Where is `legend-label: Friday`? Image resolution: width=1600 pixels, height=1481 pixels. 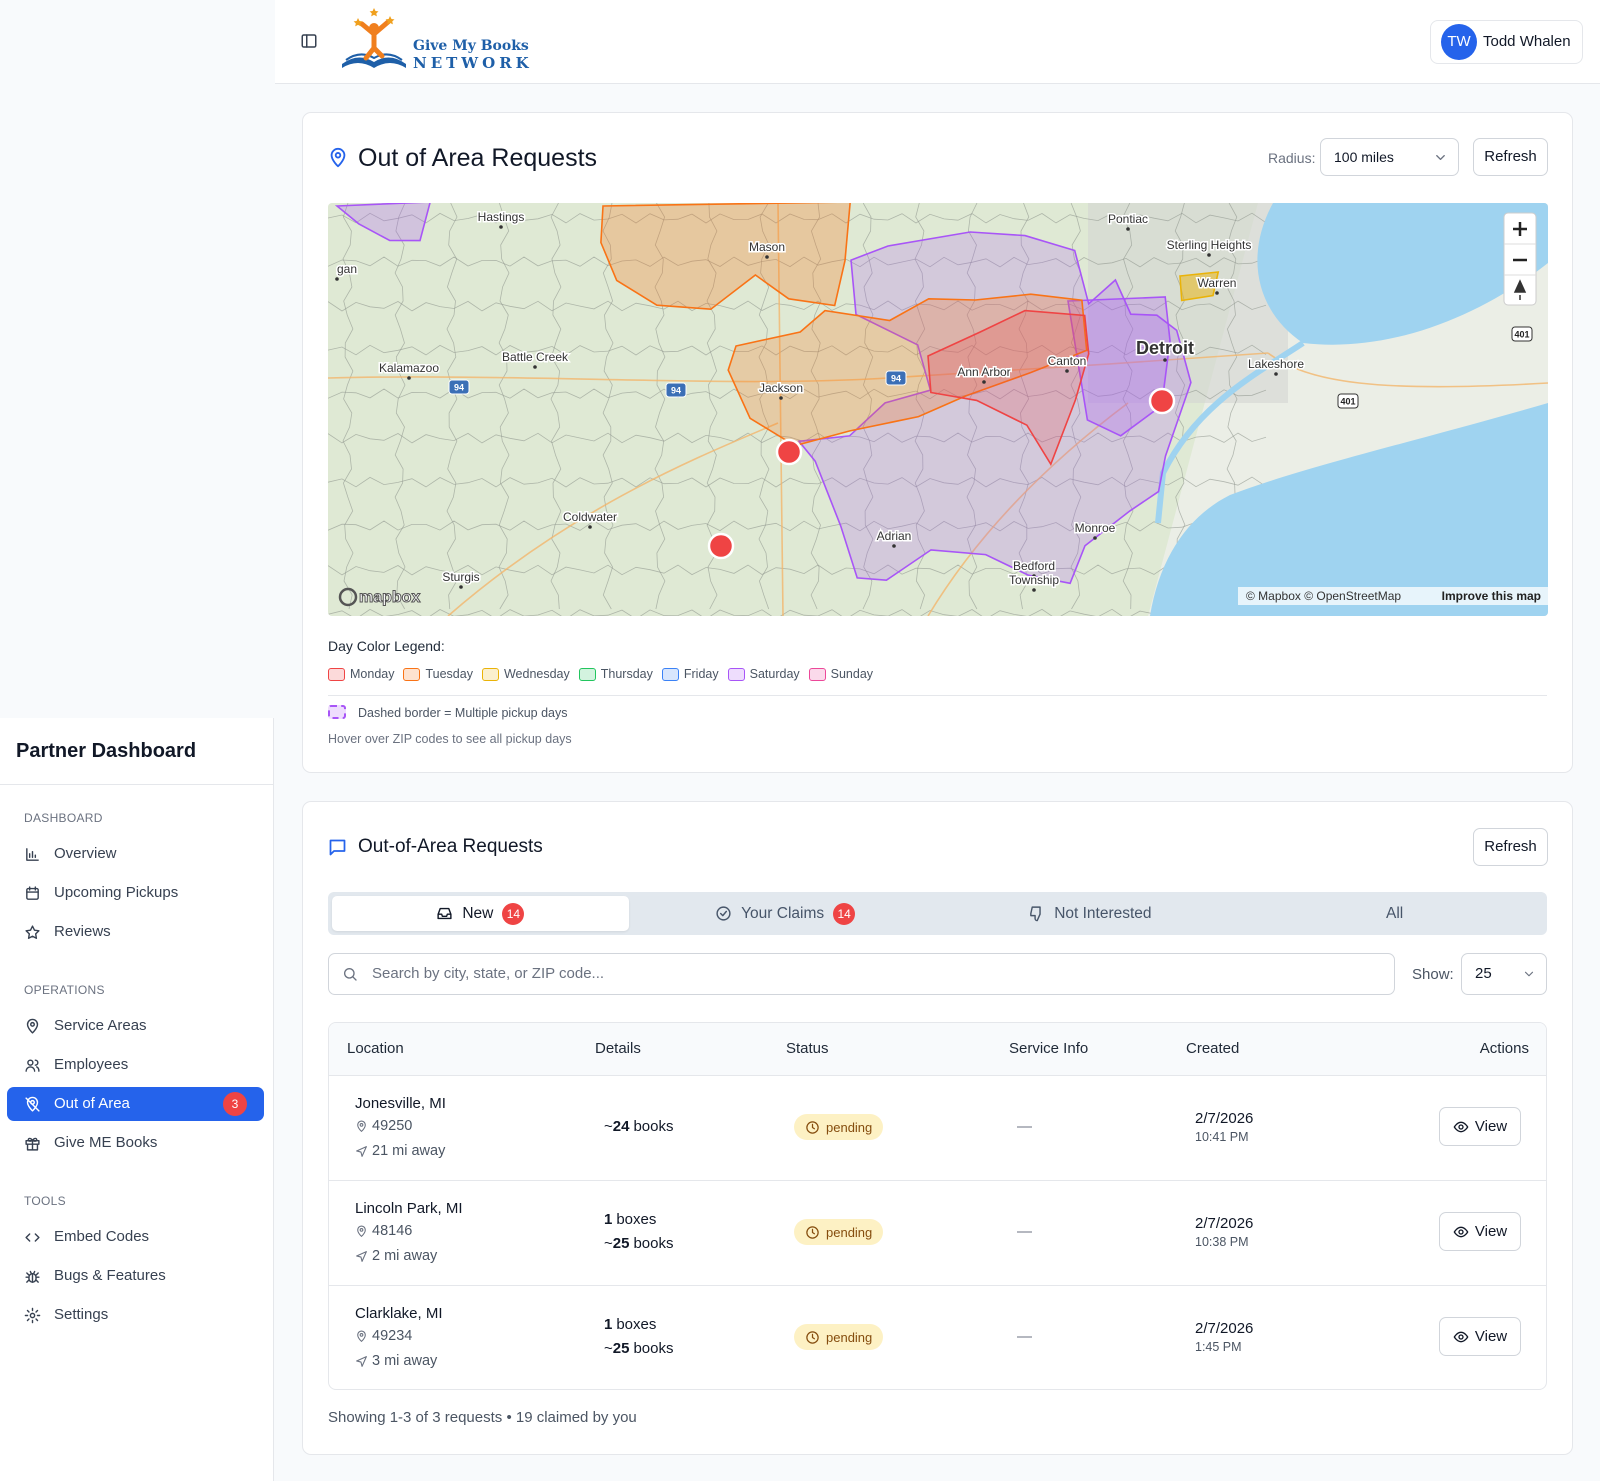
legend-label: Friday is located at coordinates (701, 674).